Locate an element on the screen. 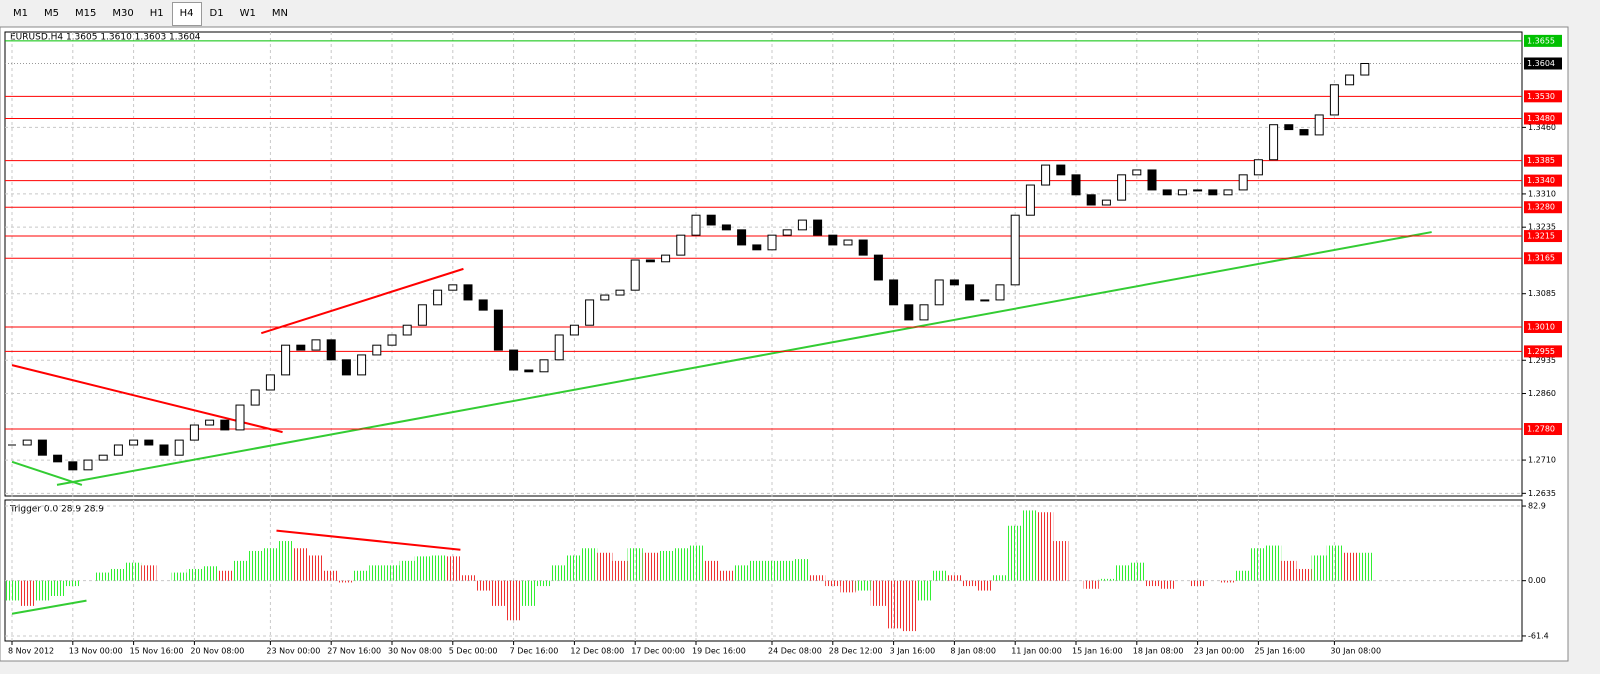 This screenshot has height=674, width=1600. x-tick-label: 30 Nov 08:00 is located at coordinates (415, 651).